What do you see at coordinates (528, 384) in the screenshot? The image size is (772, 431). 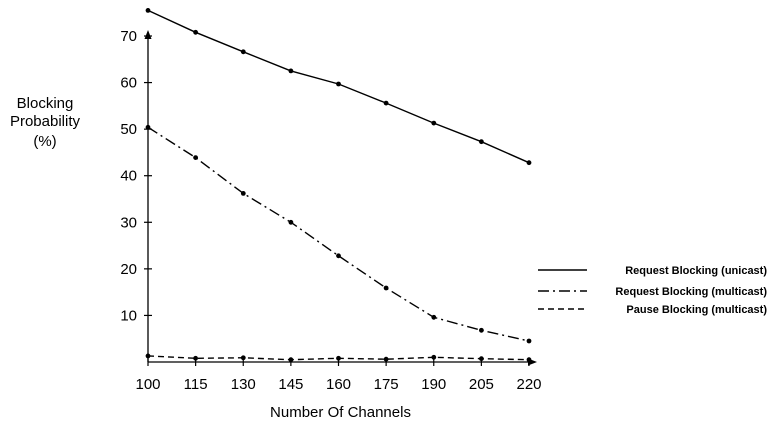 I see `x-tick-label: 220` at bounding box center [528, 384].